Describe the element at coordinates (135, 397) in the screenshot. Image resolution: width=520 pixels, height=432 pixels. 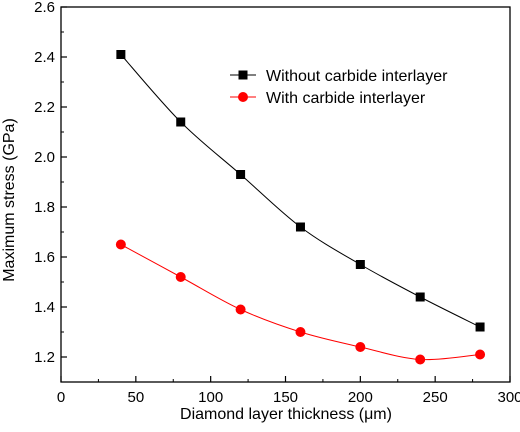
I see `x-tick-label: 50` at that location.